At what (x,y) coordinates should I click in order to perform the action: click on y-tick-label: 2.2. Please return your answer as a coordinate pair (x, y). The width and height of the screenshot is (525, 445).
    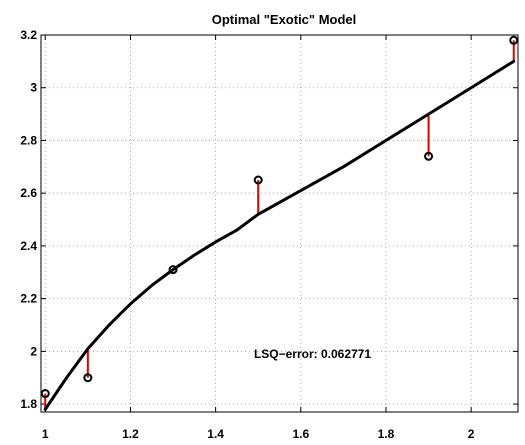
    Looking at the image, I should click on (28, 299).